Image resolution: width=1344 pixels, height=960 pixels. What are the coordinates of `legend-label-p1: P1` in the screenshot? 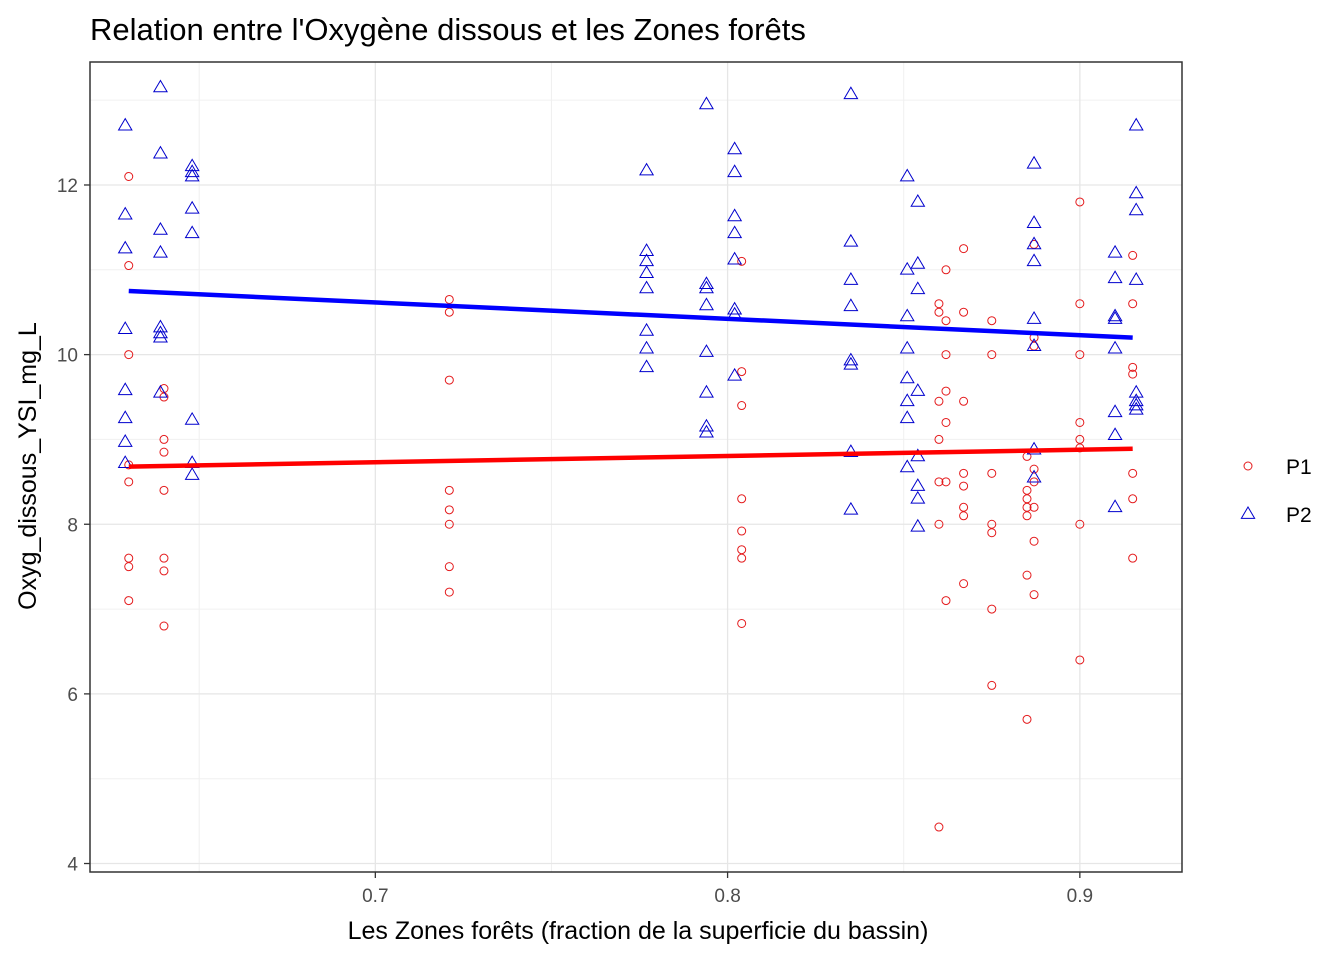 It's located at (1299, 467).